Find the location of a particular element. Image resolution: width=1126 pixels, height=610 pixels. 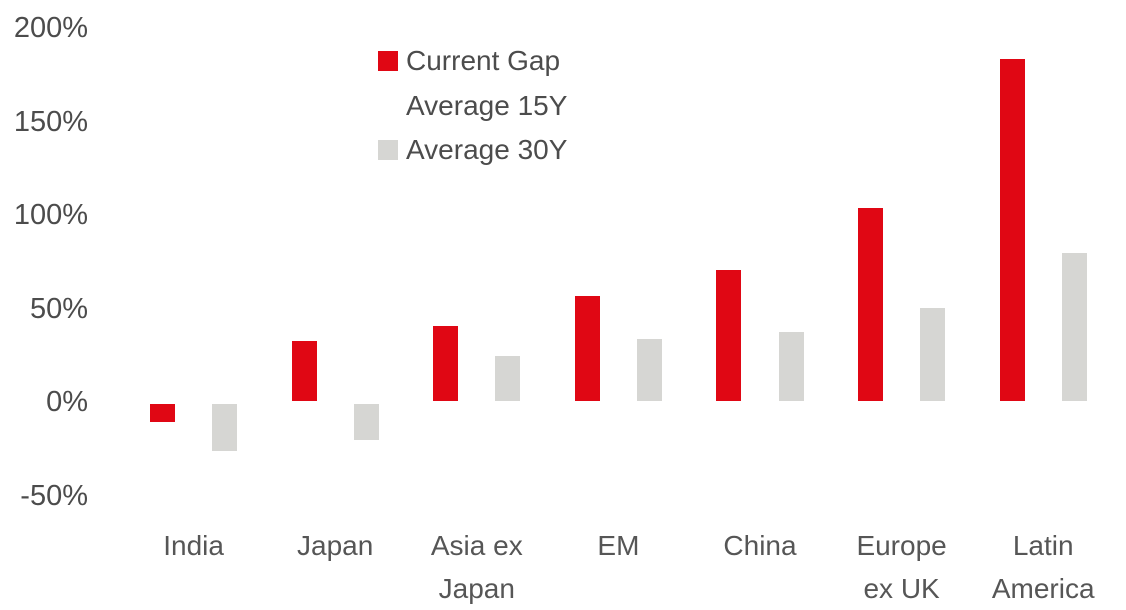

y-tick-label-50: 50% is located at coordinates (58, 308).